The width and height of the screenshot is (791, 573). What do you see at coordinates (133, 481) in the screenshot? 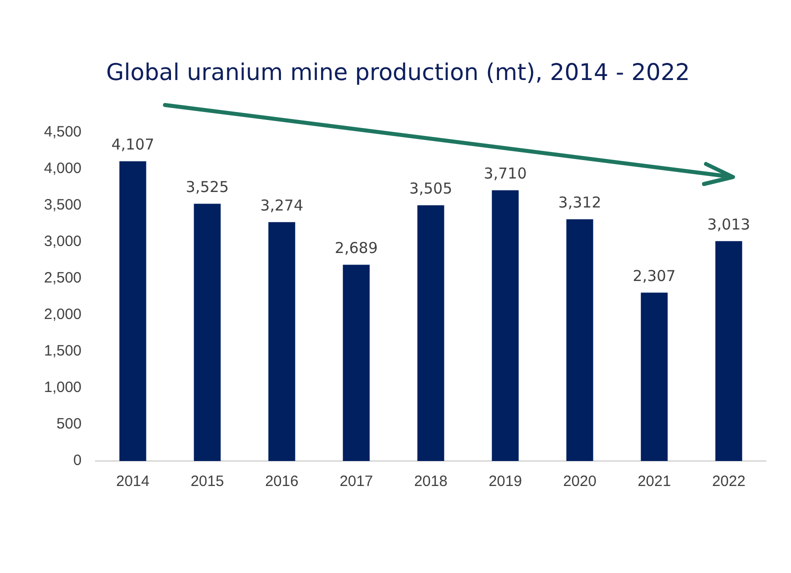
I see `x-tick-label: 2014` at bounding box center [133, 481].